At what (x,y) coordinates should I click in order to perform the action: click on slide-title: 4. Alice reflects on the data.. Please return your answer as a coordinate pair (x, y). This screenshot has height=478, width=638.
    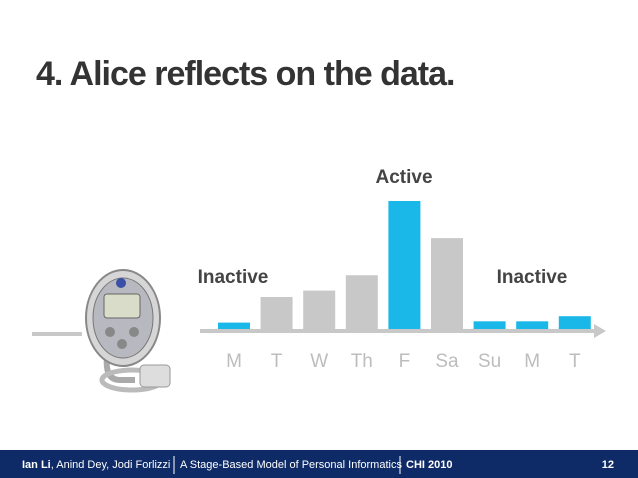
    Looking at the image, I should click on (245, 74).